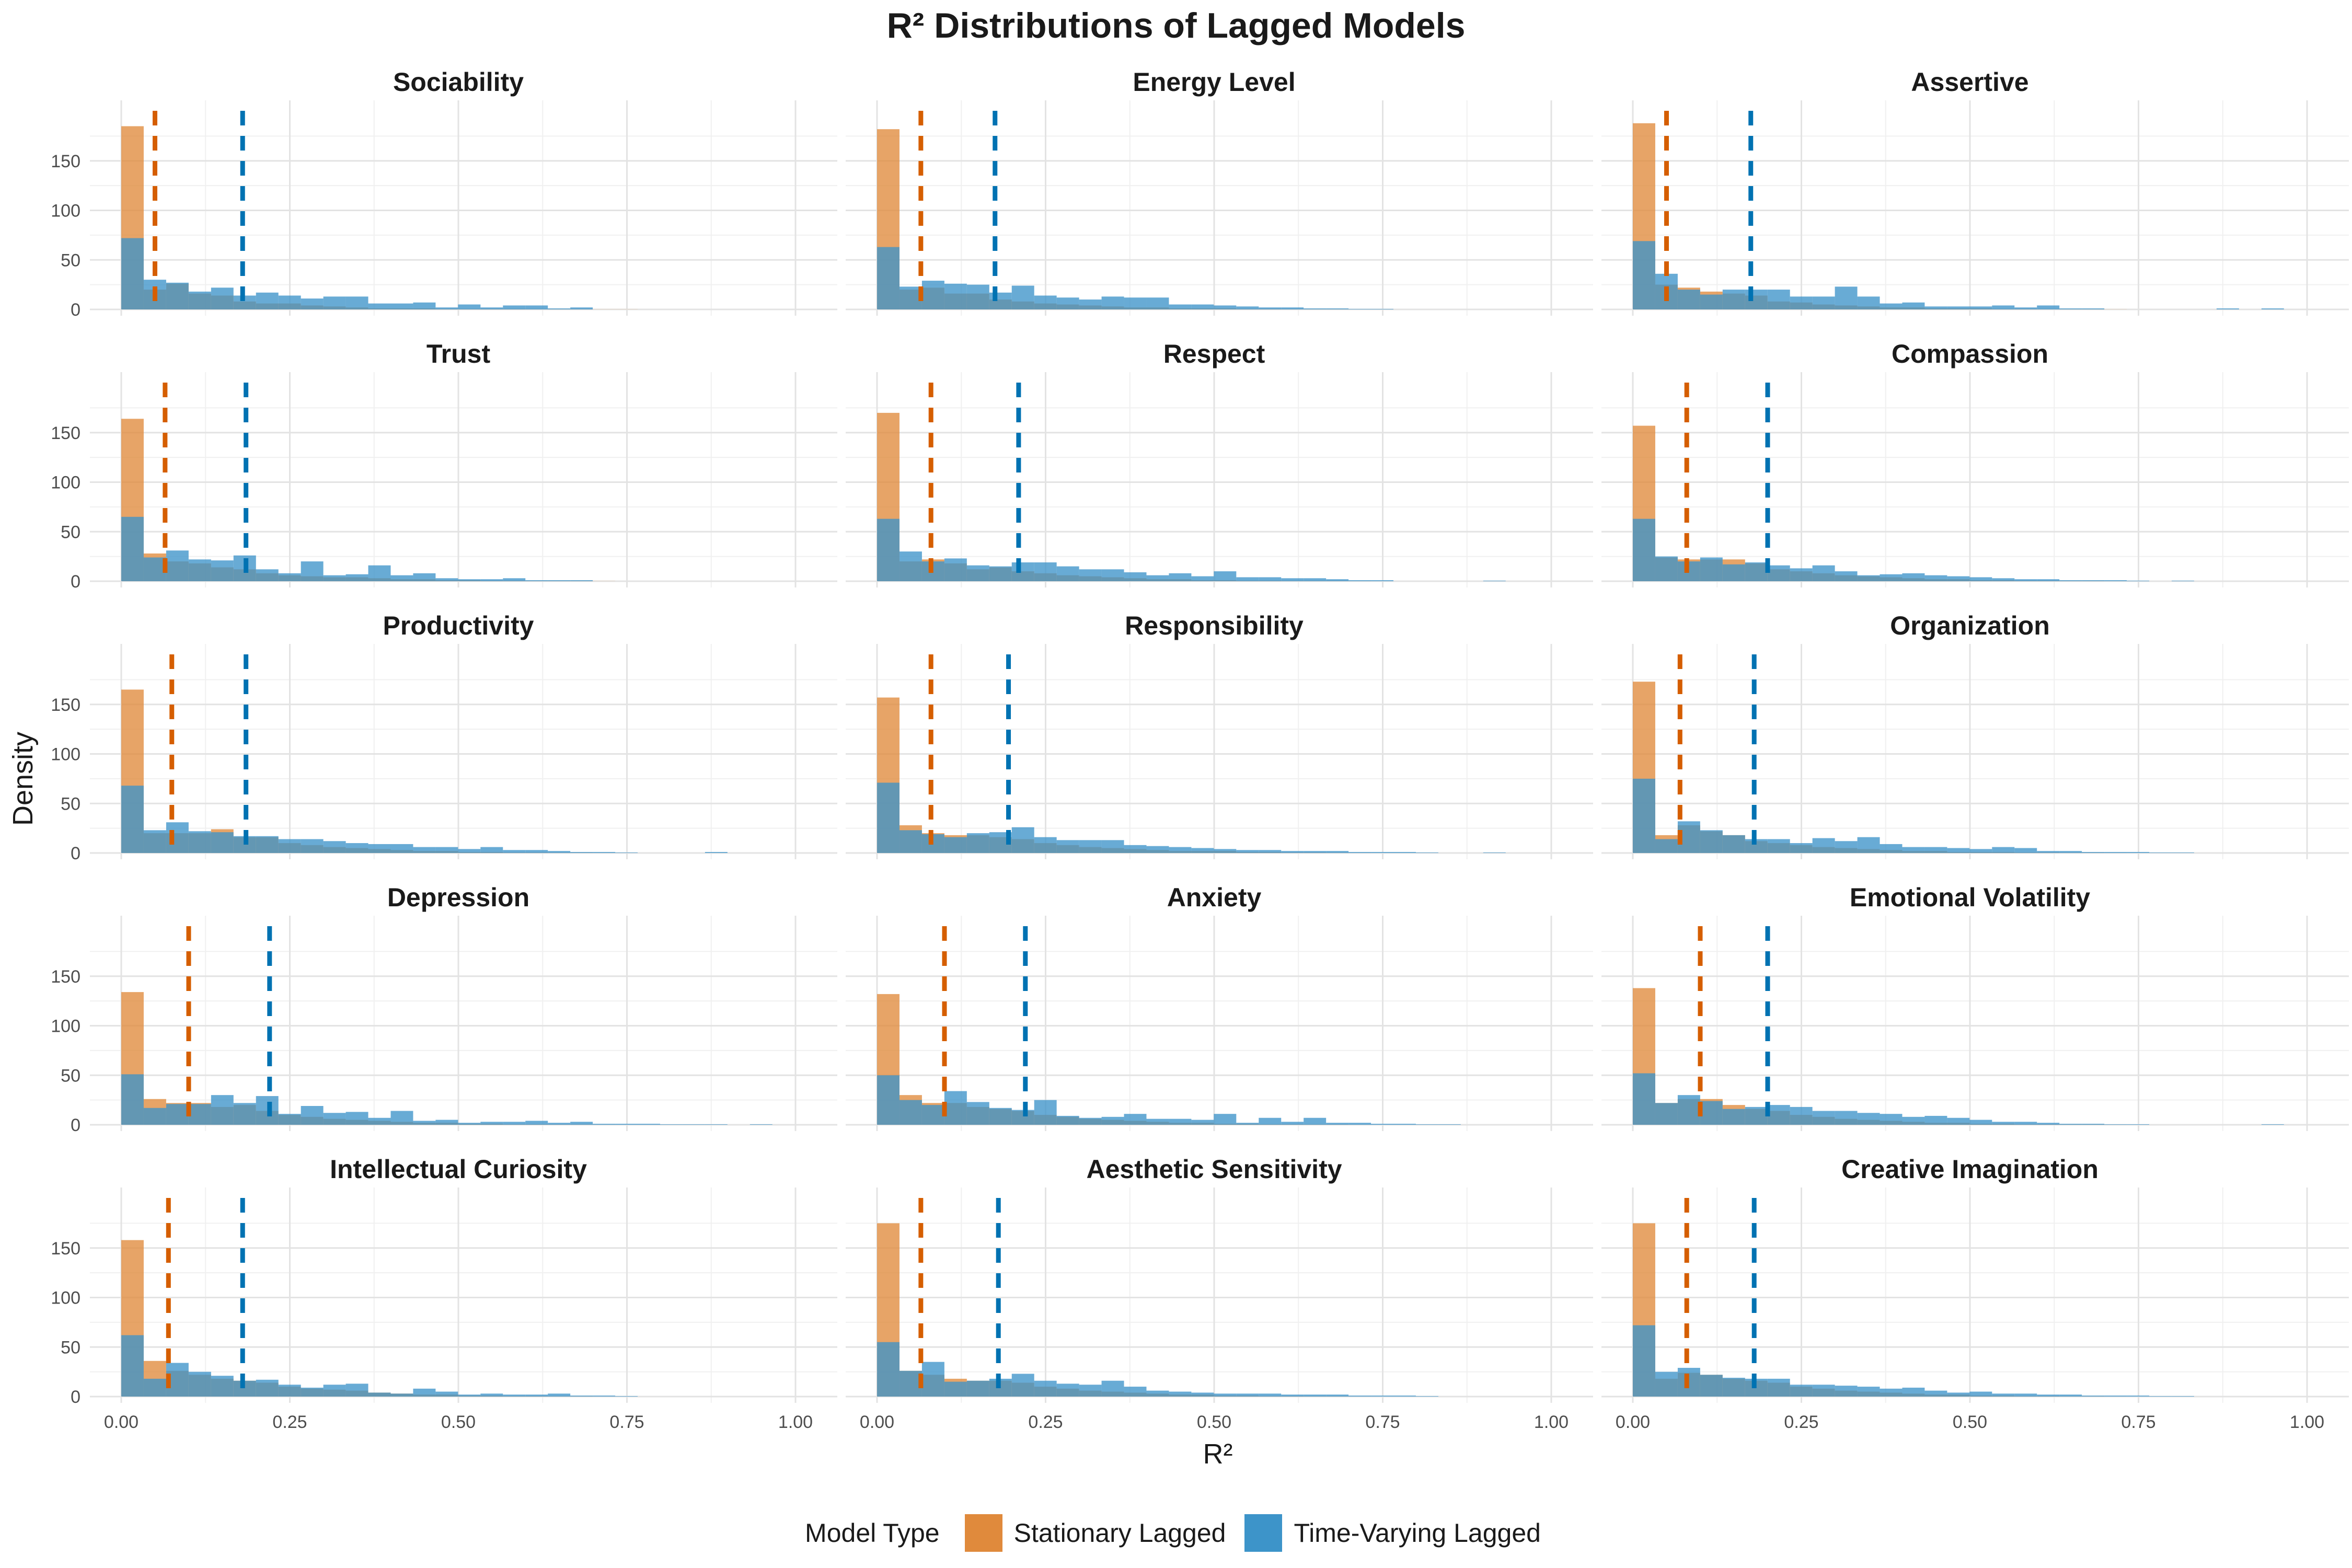  What do you see at coordinates (877, 1422) in the screenshot?
I see `x-tick-label: 0.00` at bounding box center [877, 1422].